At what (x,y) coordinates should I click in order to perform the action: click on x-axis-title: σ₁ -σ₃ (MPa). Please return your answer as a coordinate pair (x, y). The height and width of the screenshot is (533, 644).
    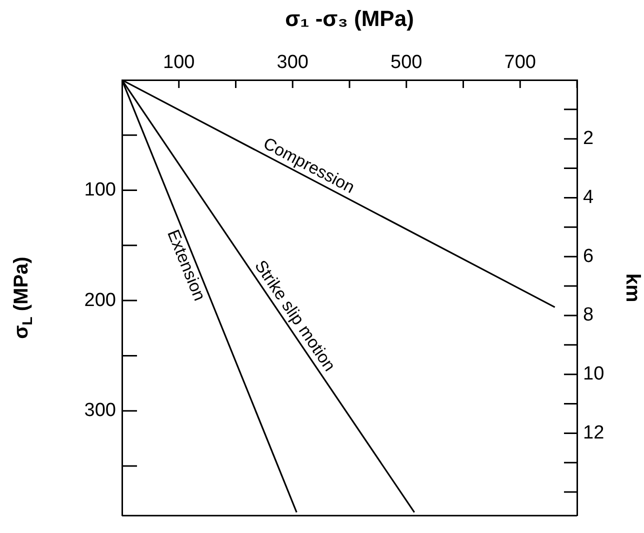
    Looking at the image, I should click on (349, 19).